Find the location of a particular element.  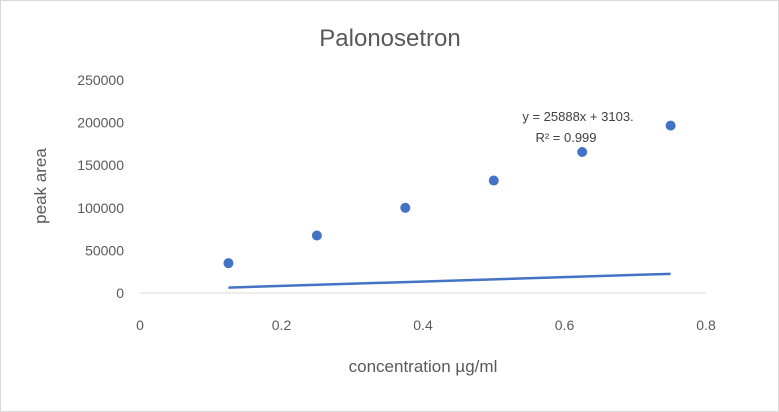

y-tick-label: 150000 is located at coordinates (100, 165).